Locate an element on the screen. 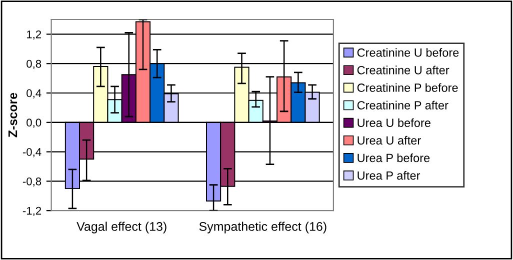 The width and height of the screenshot is (513, 260). legend-label: Creatinine P before is located at coordinates (407, 87).